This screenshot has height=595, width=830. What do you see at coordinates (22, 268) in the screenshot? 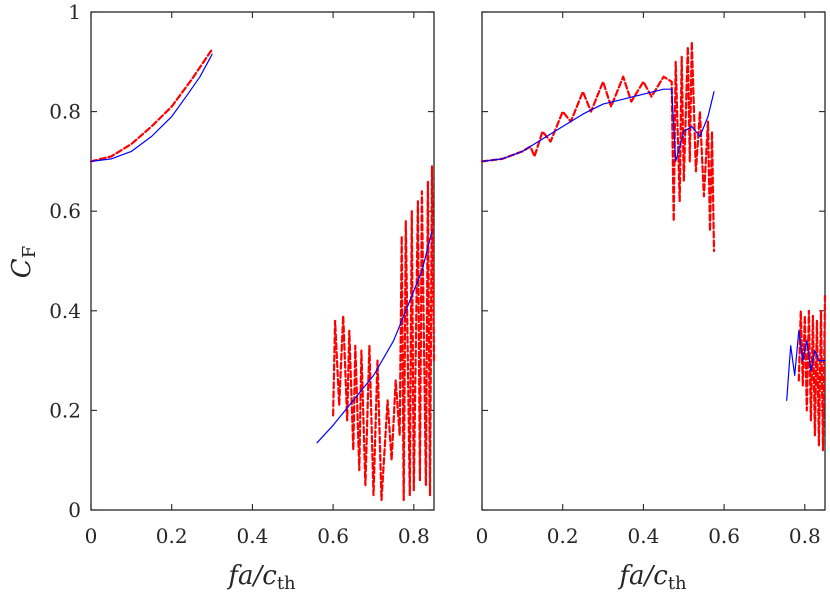
I see `ylabel-main: C` at bounding box center [22, 268].